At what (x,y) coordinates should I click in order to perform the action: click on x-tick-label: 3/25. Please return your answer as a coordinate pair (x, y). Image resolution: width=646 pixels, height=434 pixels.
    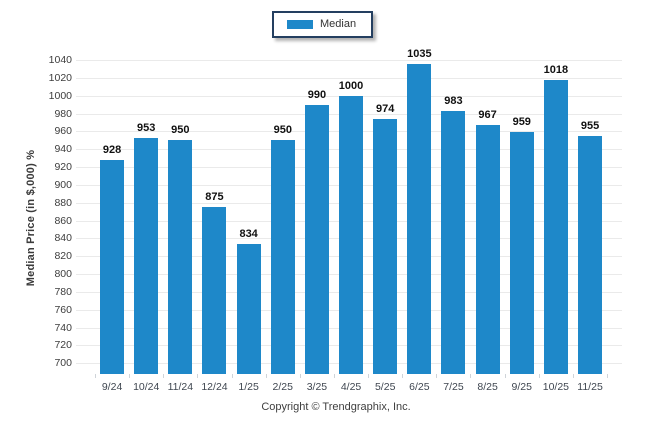
    Looking at the image, I should click on (317, 387).